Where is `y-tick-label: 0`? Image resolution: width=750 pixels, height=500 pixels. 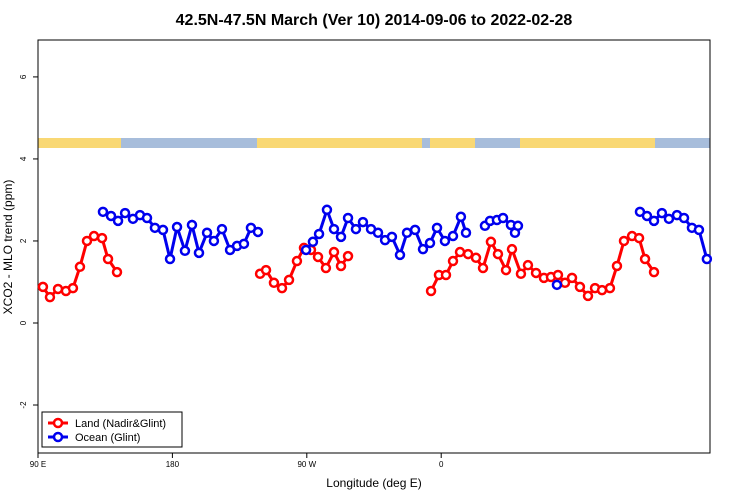
y-tick-label: 0 is located at coordinates (23, 322).